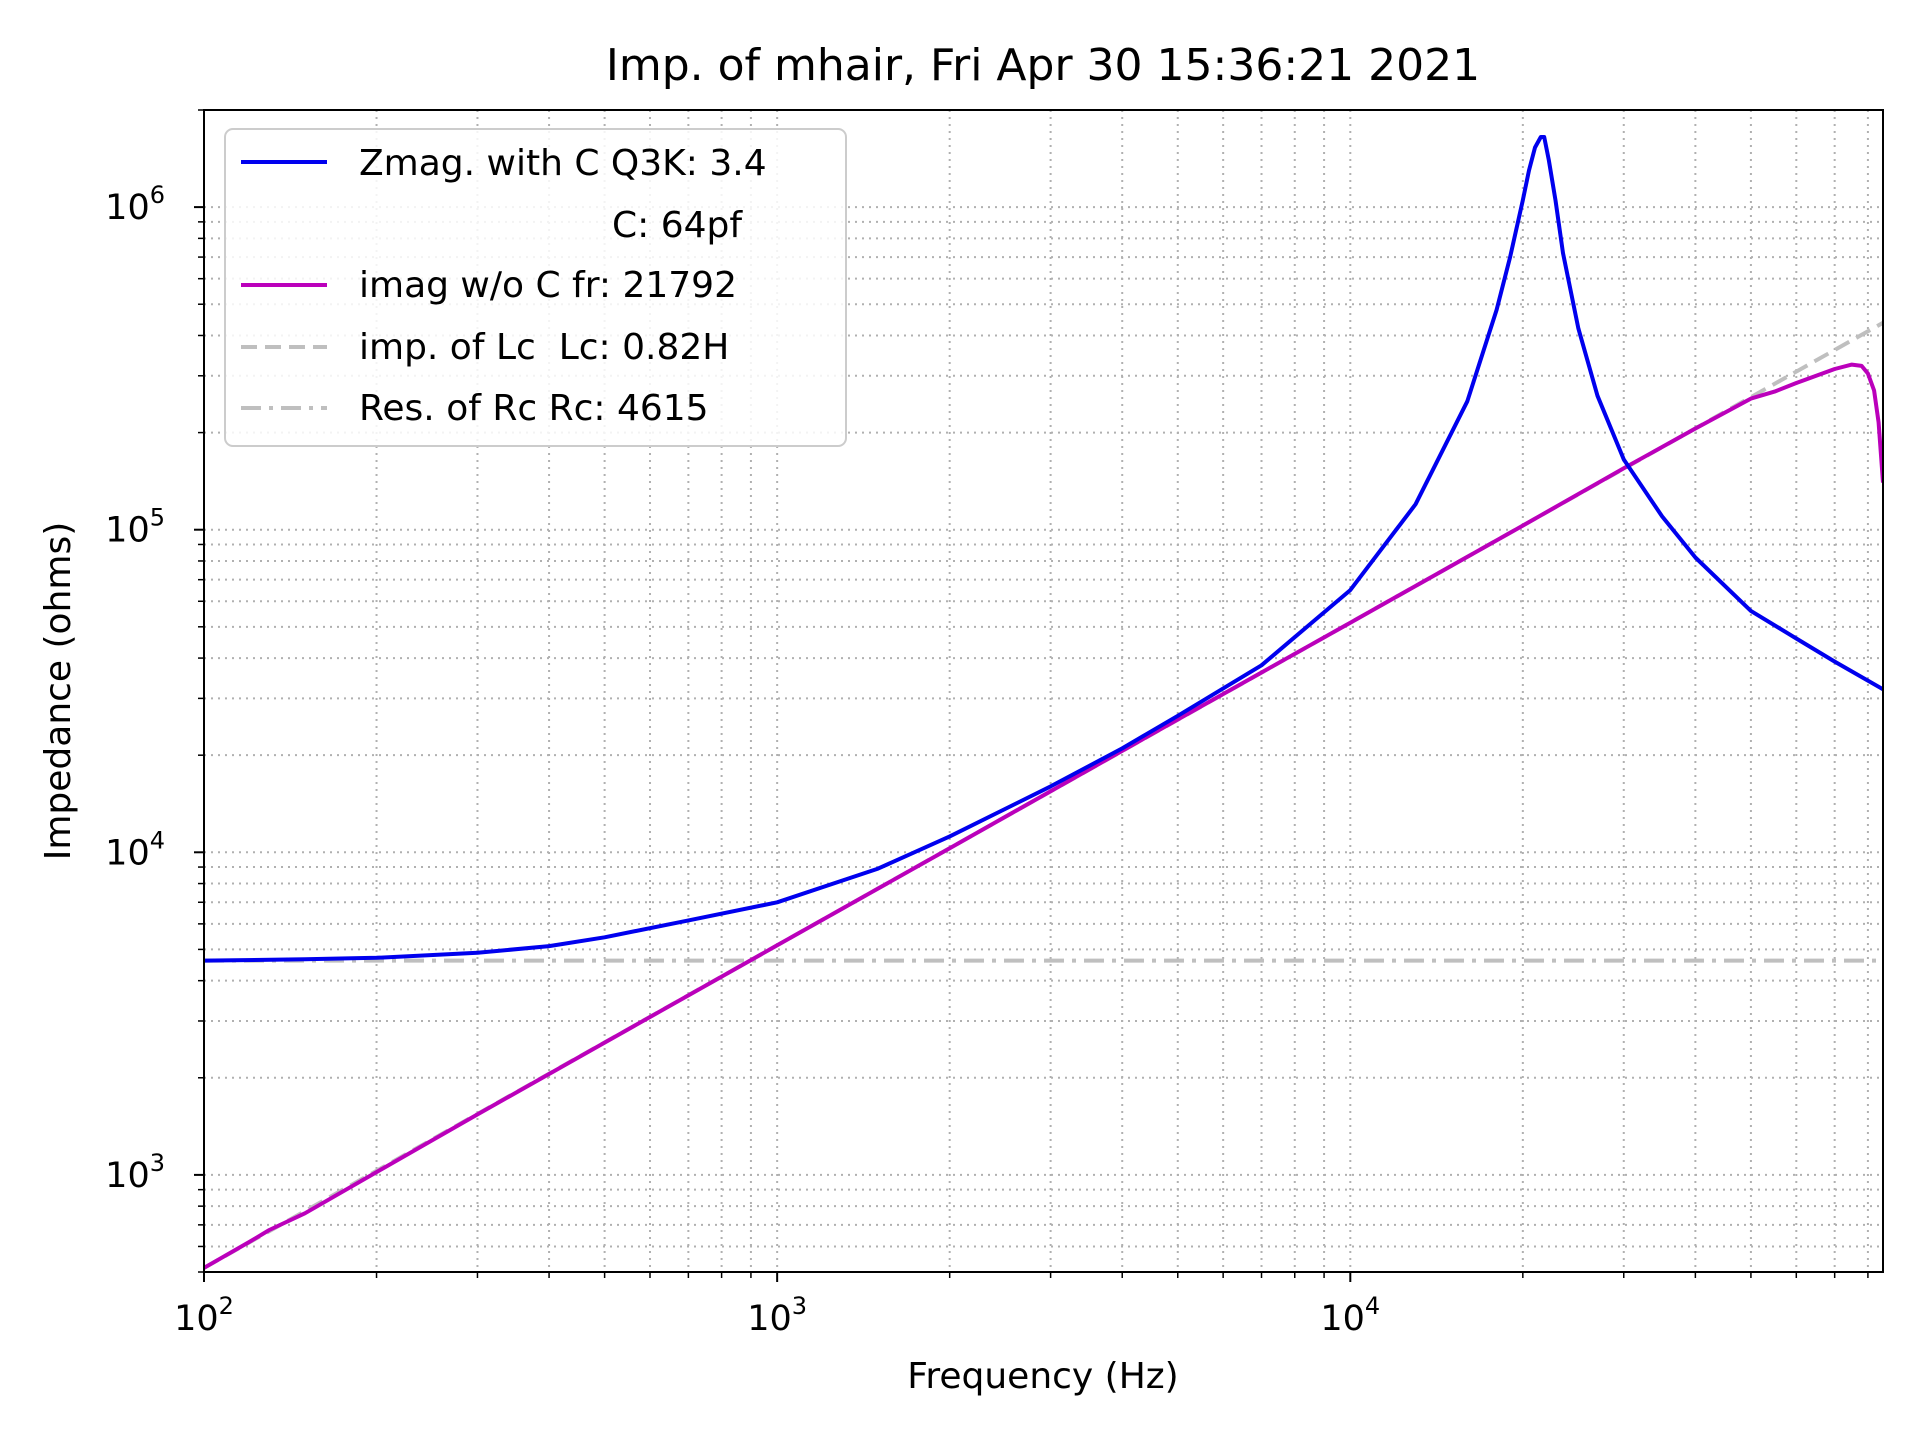 The image size is (1920, 1440). Describe the element at coordinates (534, 408) in the screenshot. I see `legend-label-rc: Res. of Rc Rc: 4615` at that location.